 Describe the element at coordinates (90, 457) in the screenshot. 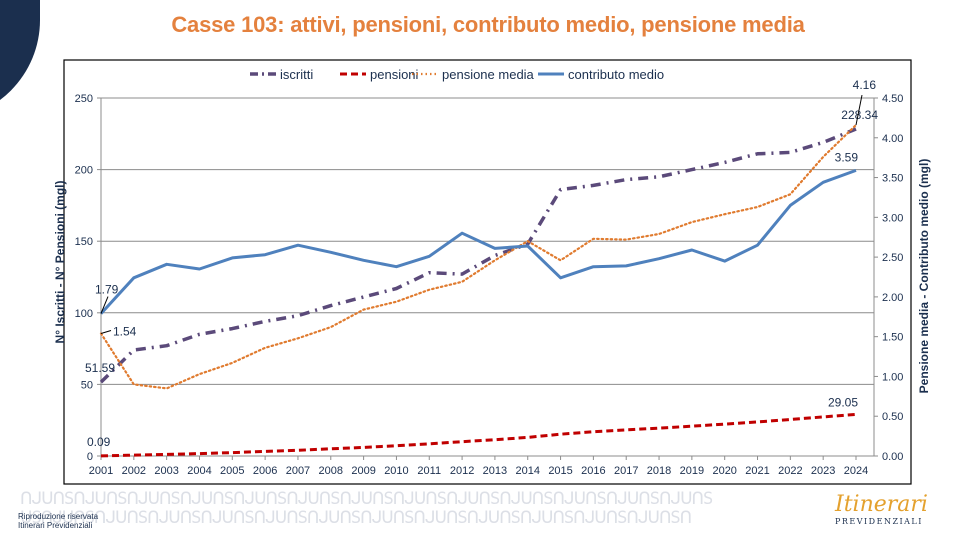

I see `y-tick-label: 0` at that location.